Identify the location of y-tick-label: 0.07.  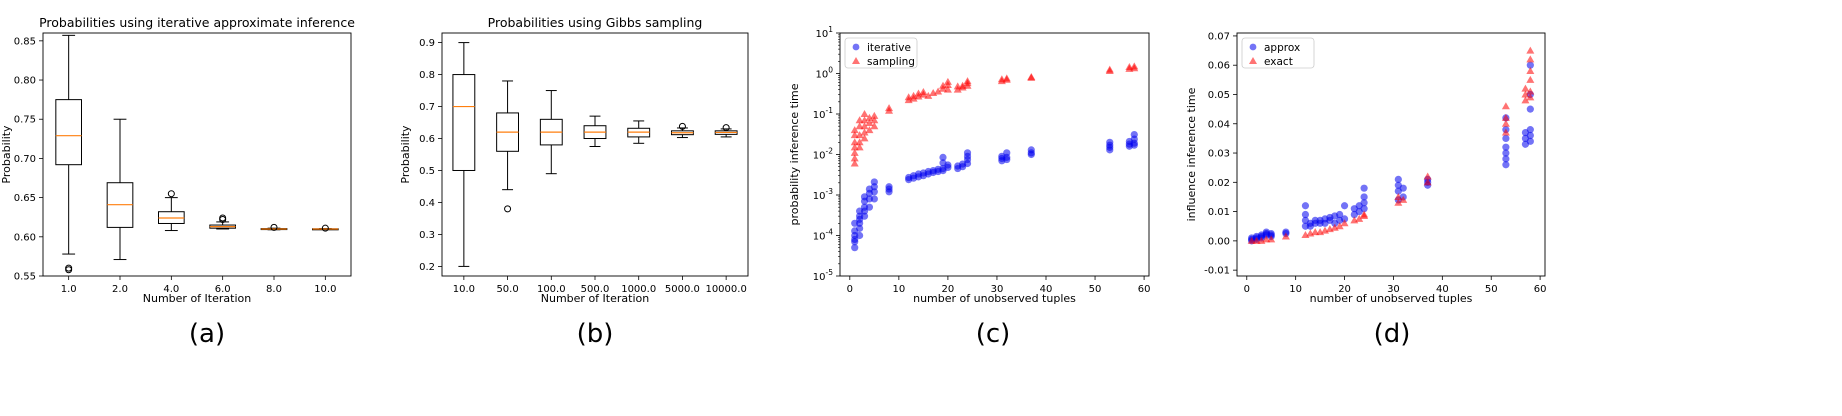
(1219, 36).